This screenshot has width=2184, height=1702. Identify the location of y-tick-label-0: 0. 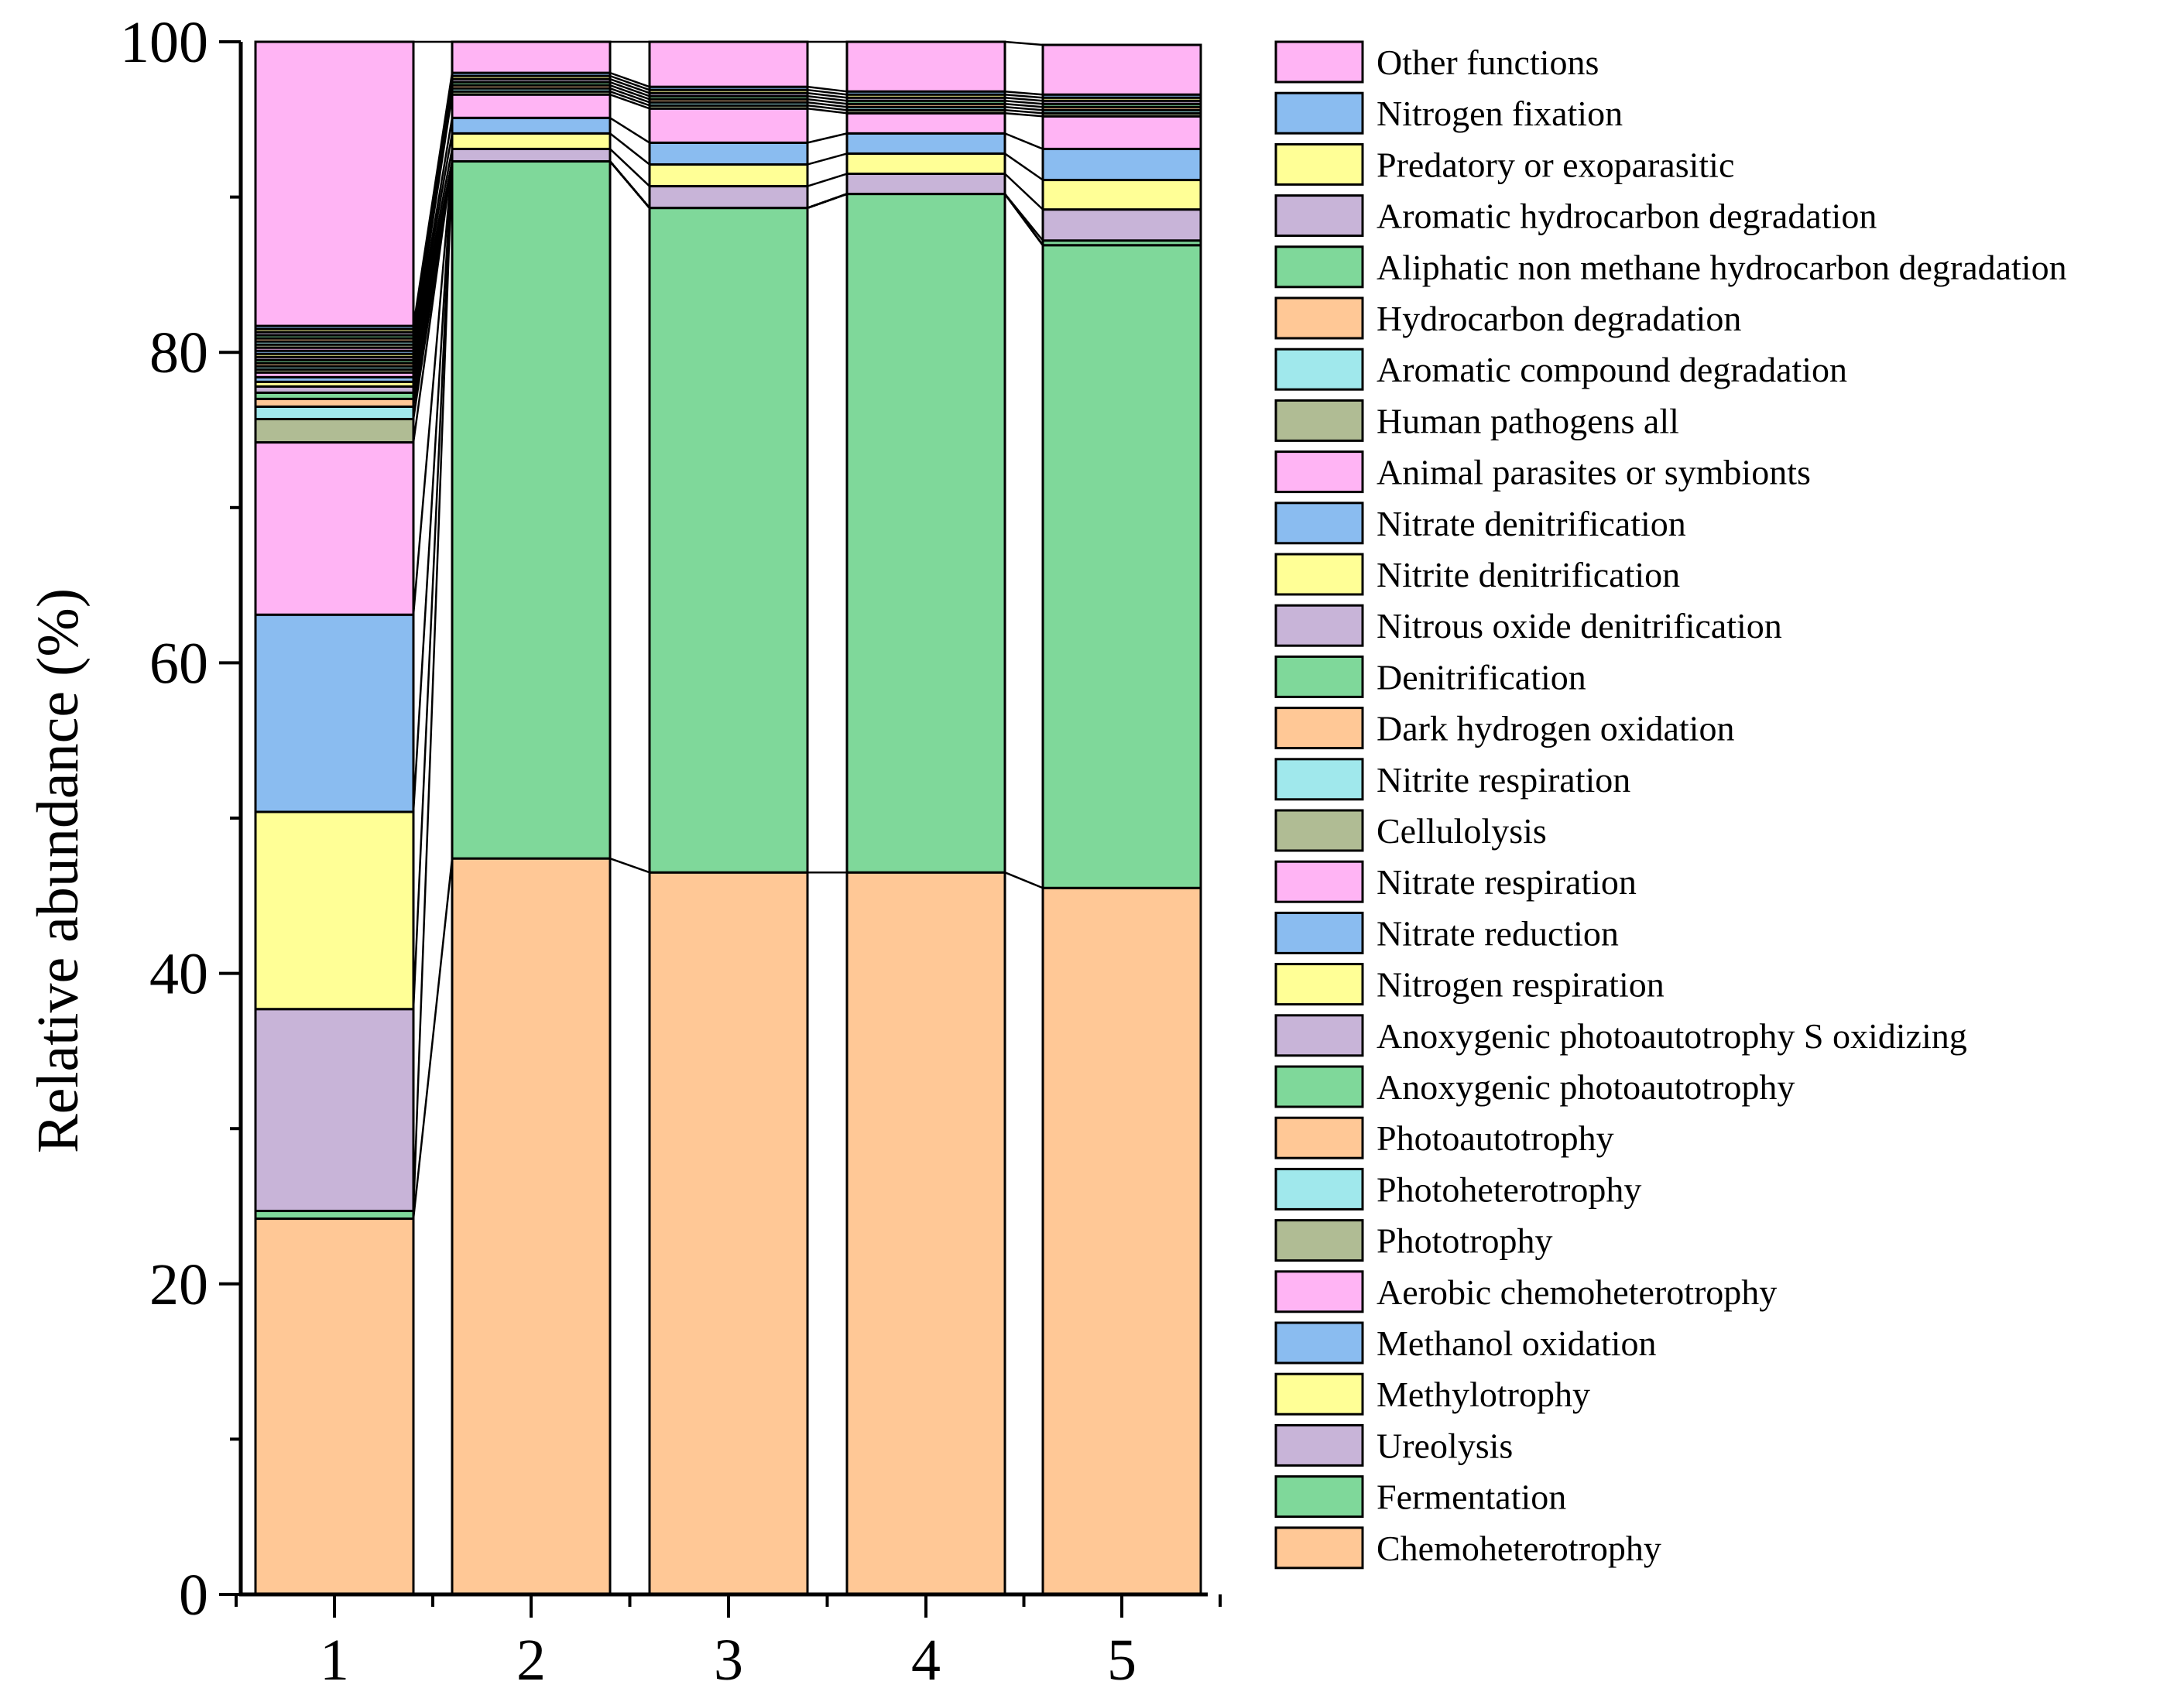
(194, 1595).